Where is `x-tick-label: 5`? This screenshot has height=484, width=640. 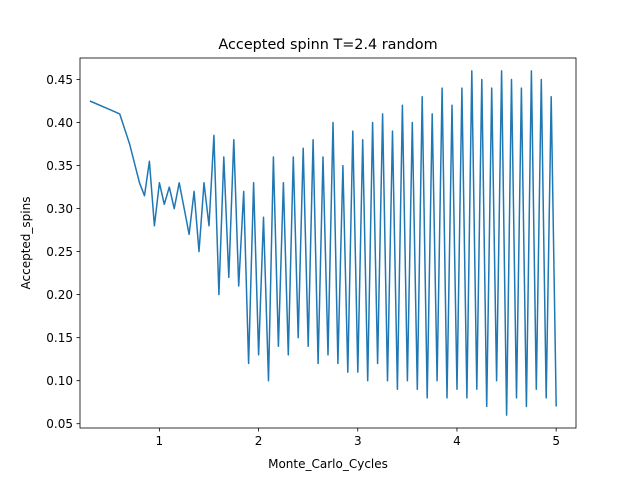
x-tick-label: 5 is located at coordinates (556, 441).